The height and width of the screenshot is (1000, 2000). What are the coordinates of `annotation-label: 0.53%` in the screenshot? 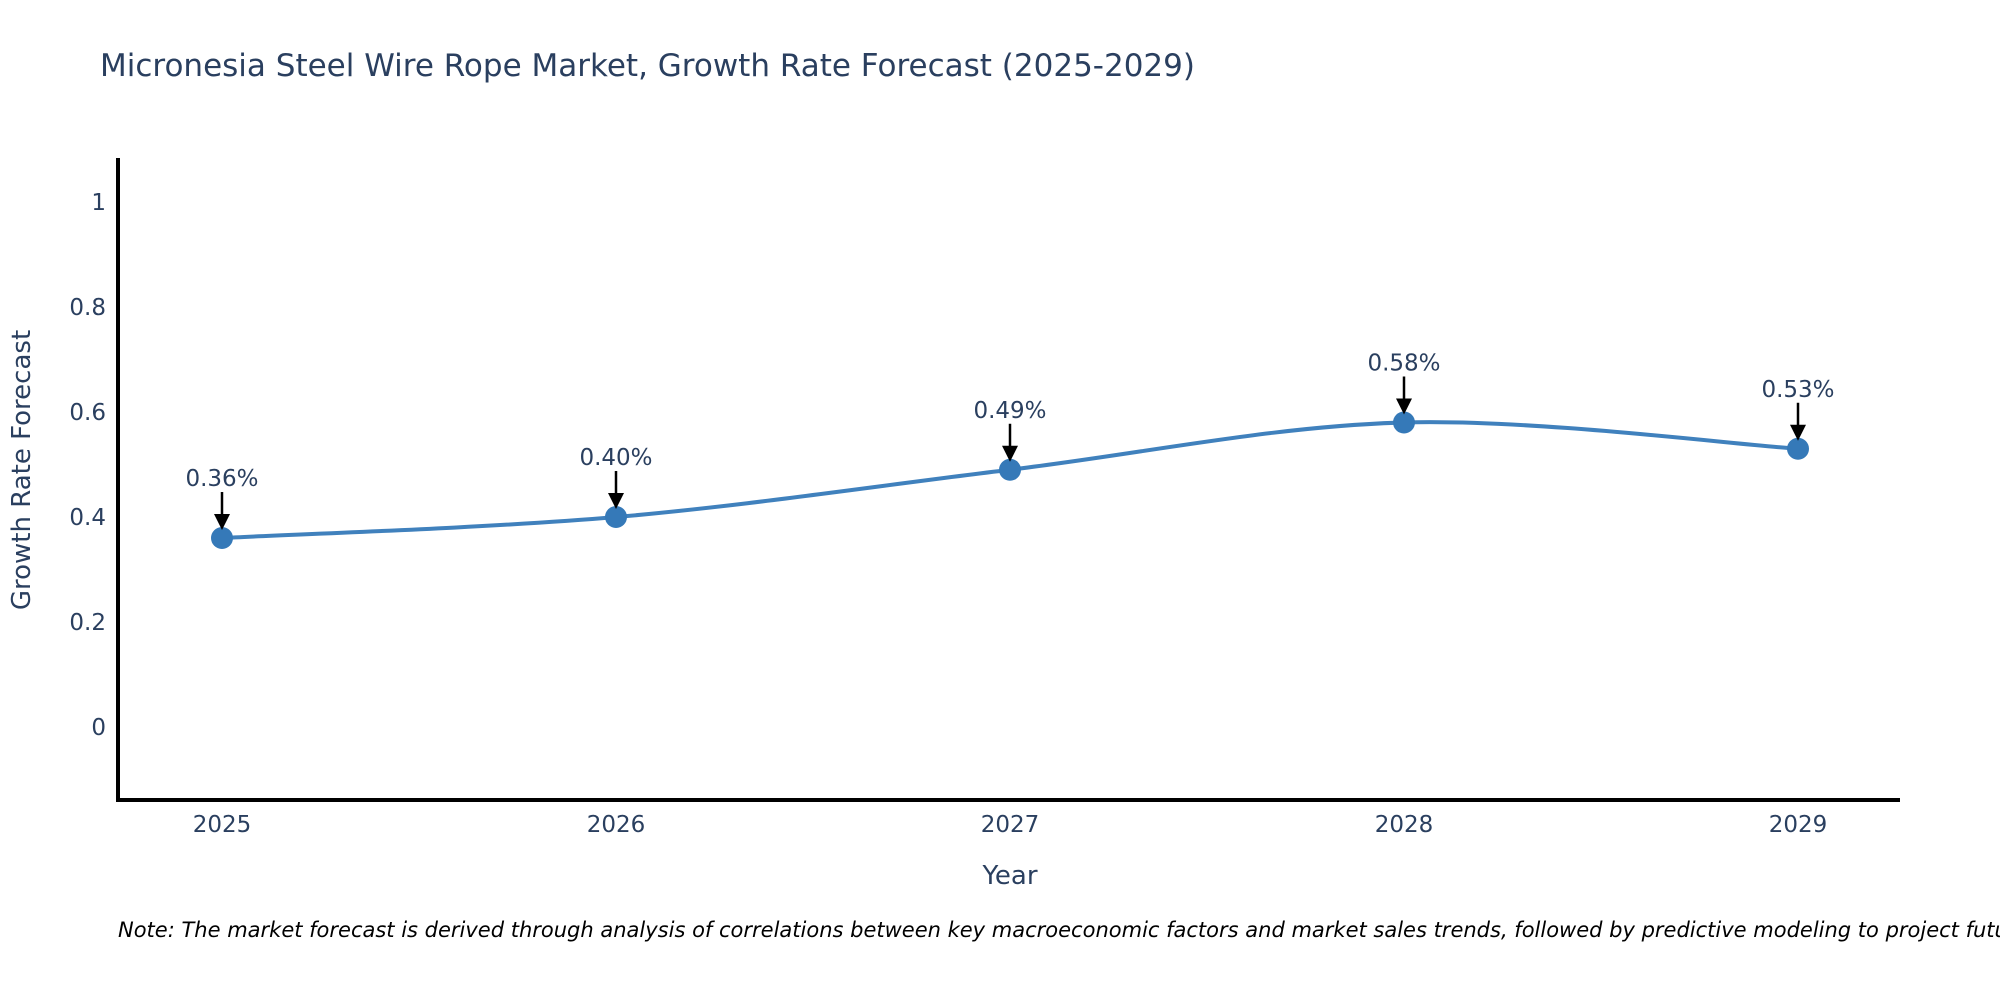 It's located at (1797, 390).